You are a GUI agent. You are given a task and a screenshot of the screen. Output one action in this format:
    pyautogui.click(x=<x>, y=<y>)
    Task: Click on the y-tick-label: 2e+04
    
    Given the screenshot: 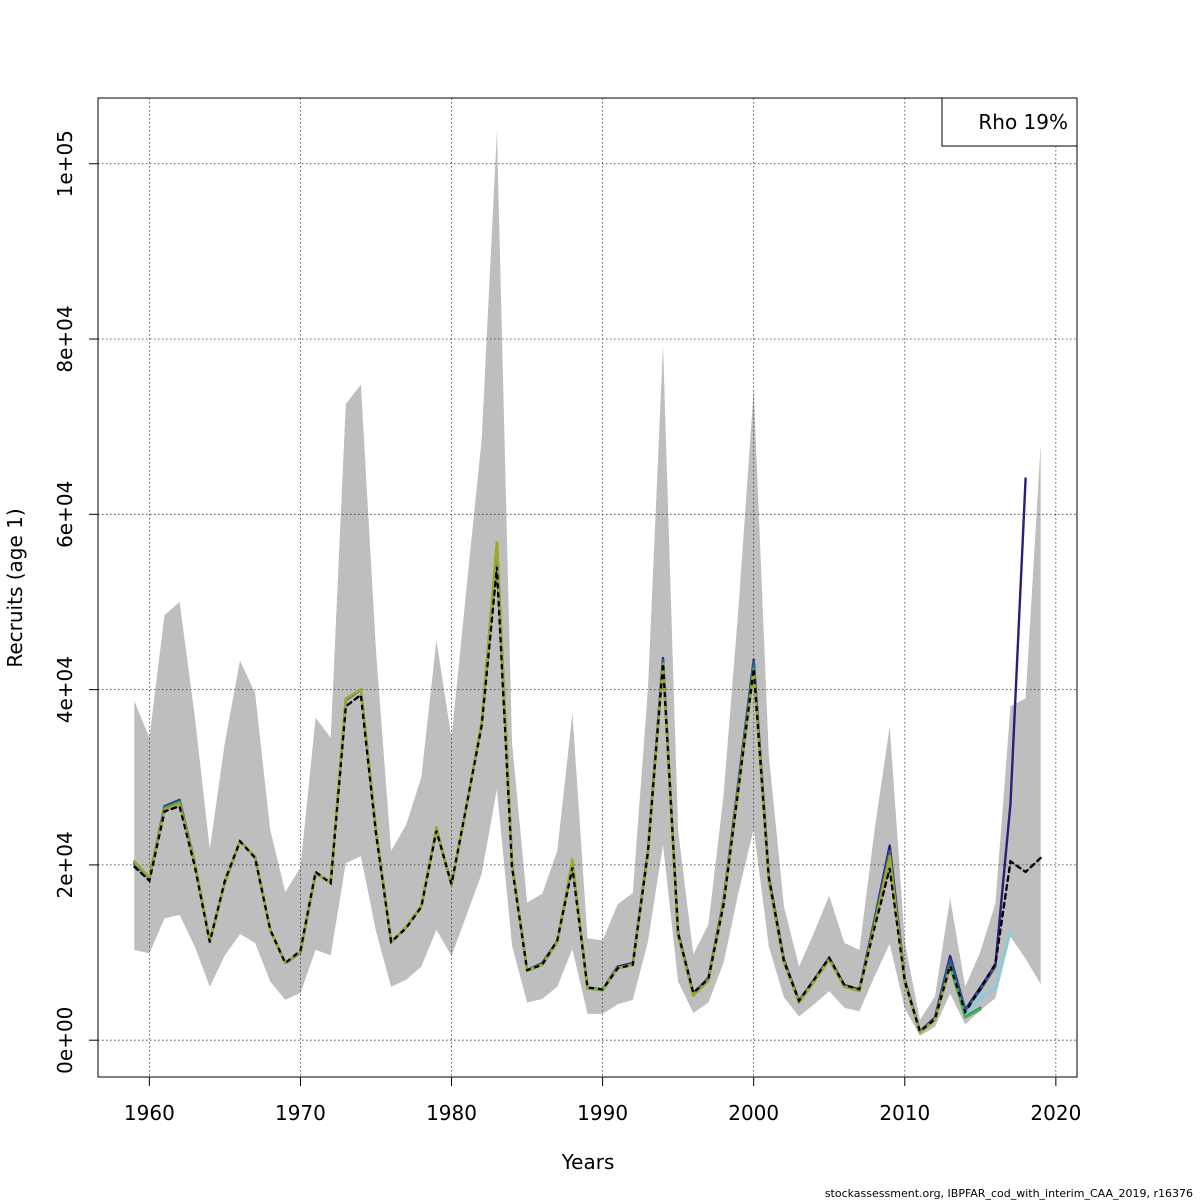 What is the action you would take?
    pyautogui.click(x=65, y=864)
    